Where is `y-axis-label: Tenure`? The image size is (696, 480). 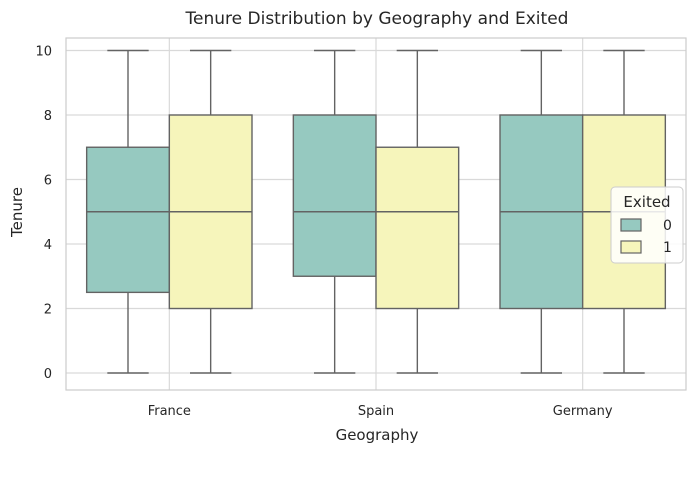
y-axis-label: Tenure is located at coordinates (17, 212).